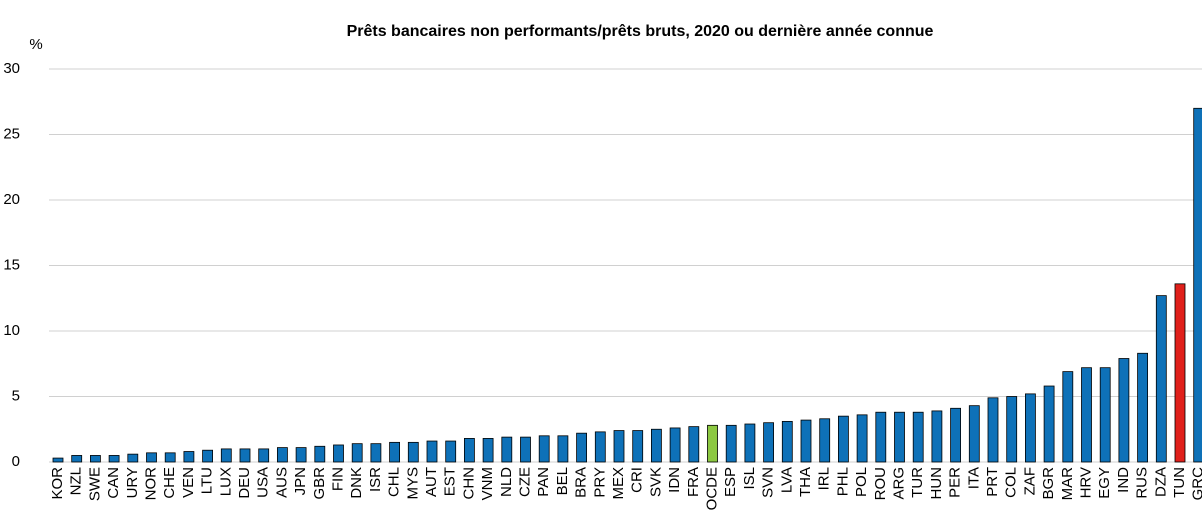  What do you see at coordinates (356, 483) in the screenshot?
I see `x-tick-label: DNK` at bounding box center [356, 483].